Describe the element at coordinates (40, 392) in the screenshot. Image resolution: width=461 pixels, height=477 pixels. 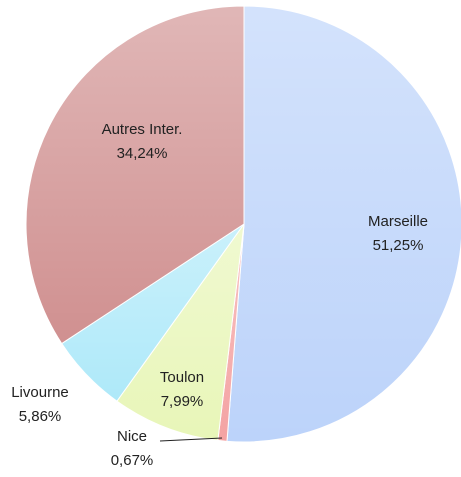
I see `slice-label: Livourne` at that location.